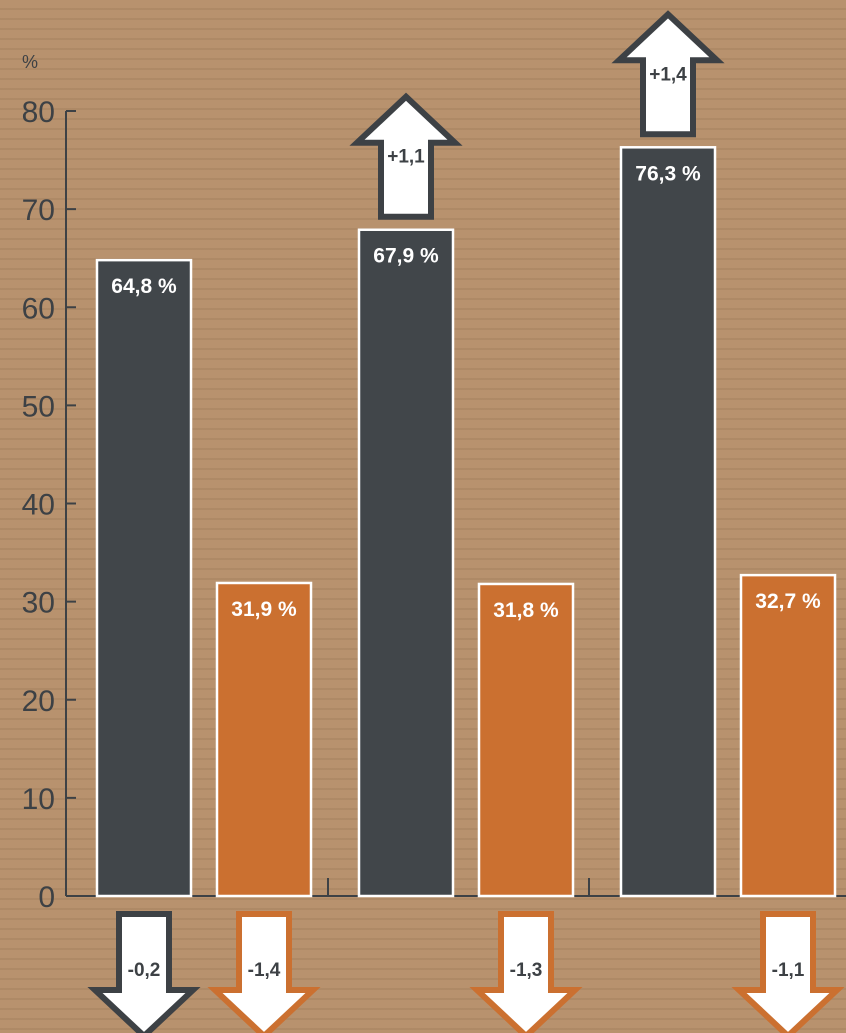 This screenshot has width=846, height=1033. I want to click on change-label: +1,4, so click(668, 74).